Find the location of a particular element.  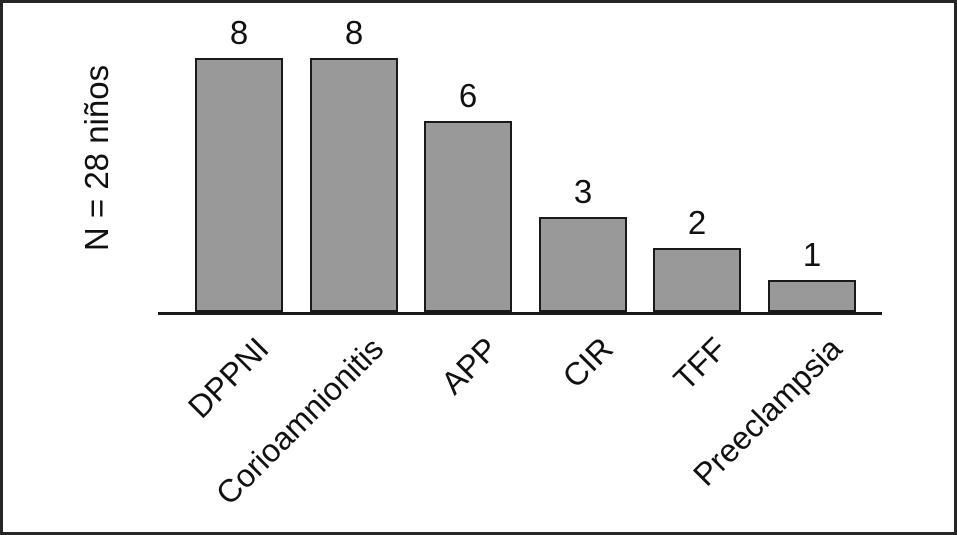

bar-value-label: 1 is located at coordinates (812, 254).